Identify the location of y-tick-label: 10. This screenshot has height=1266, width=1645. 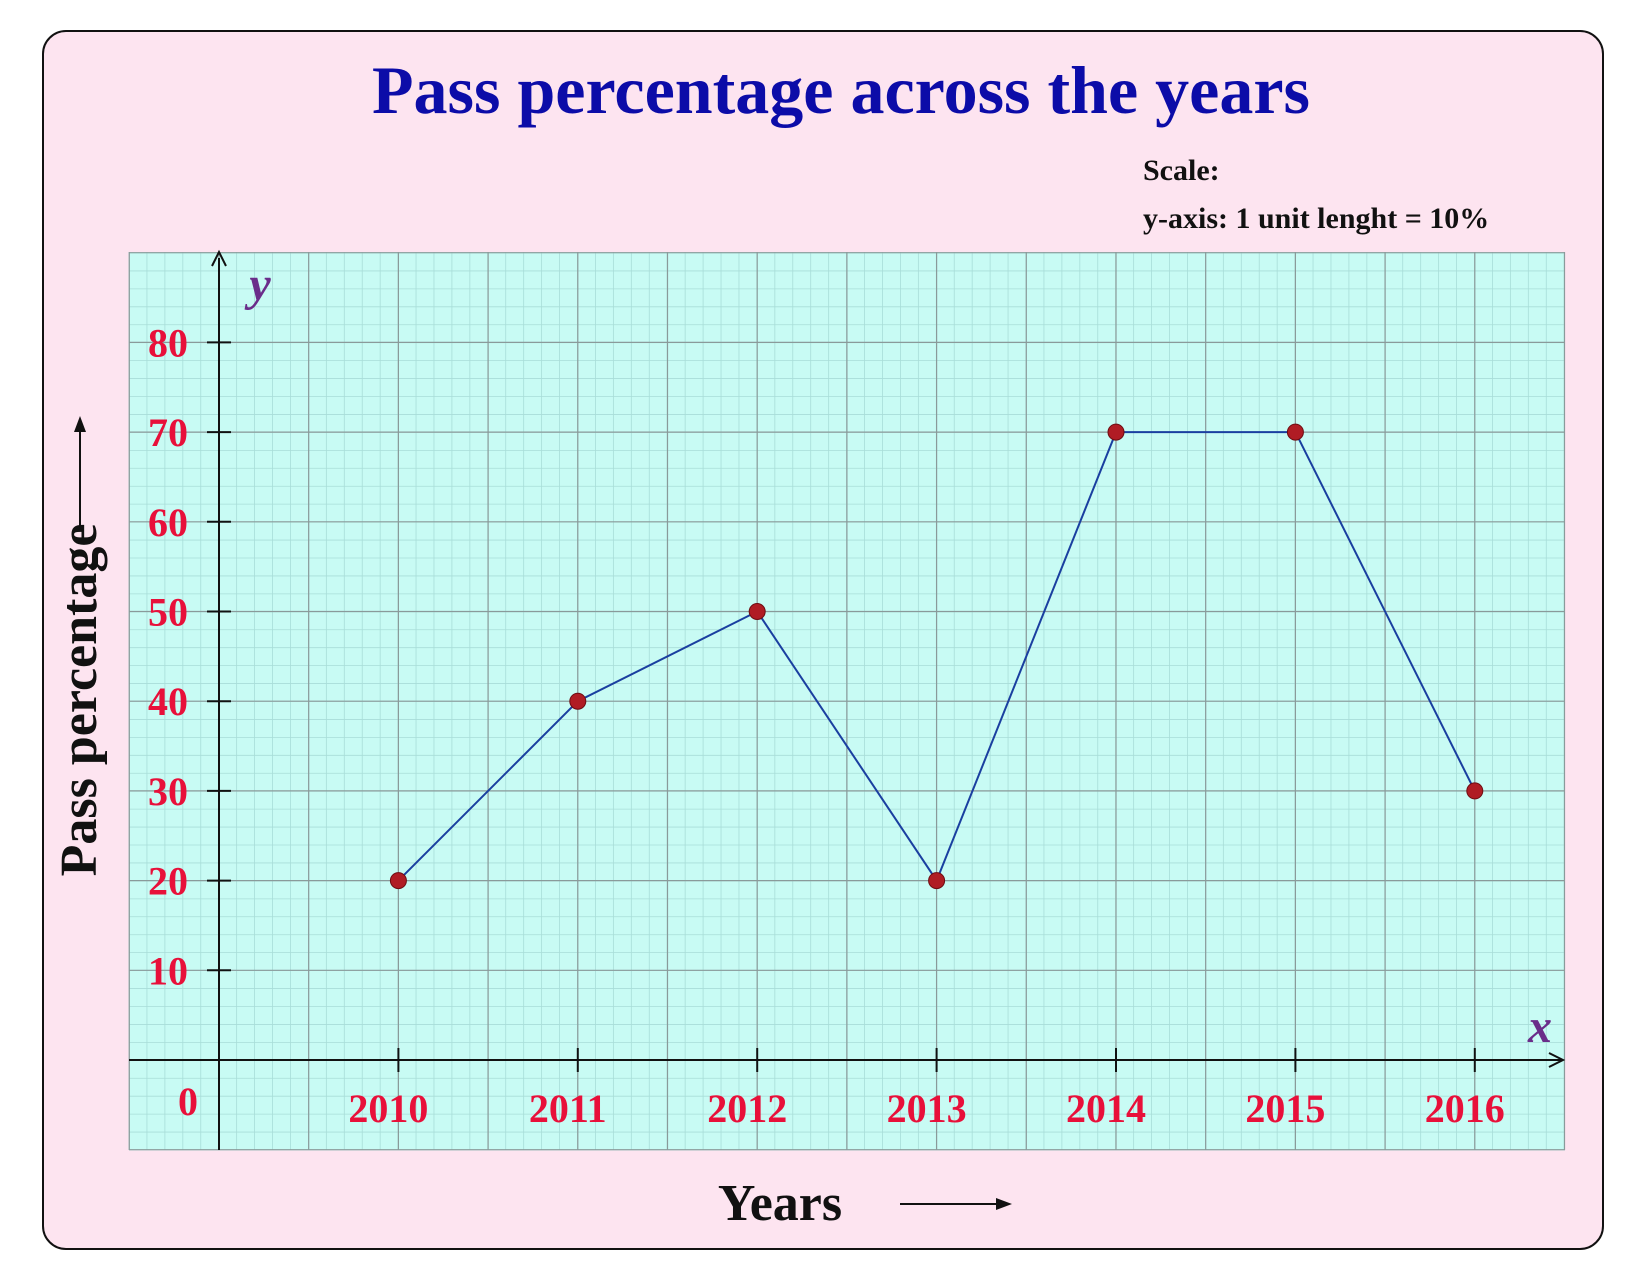
(168, 970).